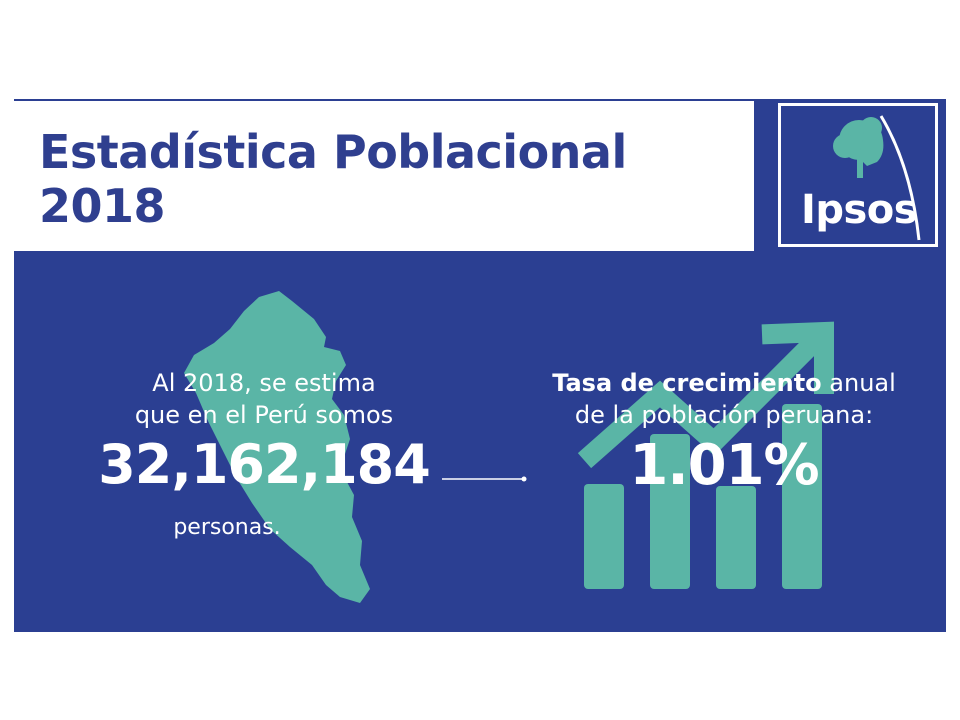  What do you see at coordinates (724, 415) in the screenshot?
I see `growth-rate-label-line2: de la población peruana:` at bounding box center [724, 415].